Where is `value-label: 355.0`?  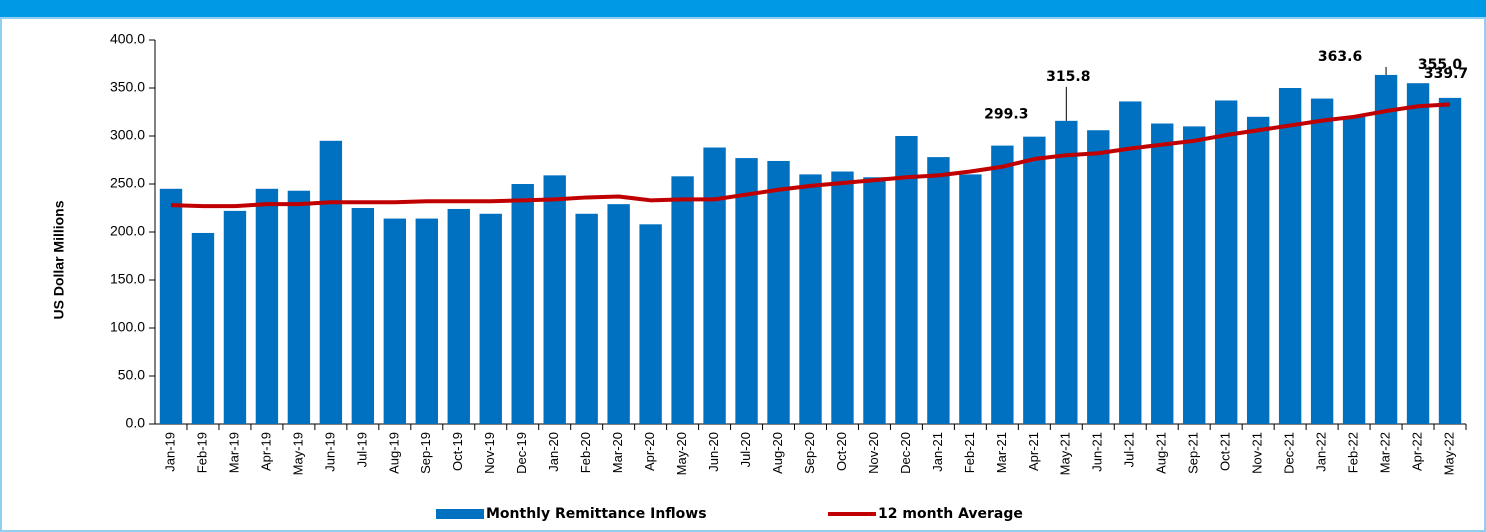 value-label: 355.0 is located at coordinates (1440, 65).